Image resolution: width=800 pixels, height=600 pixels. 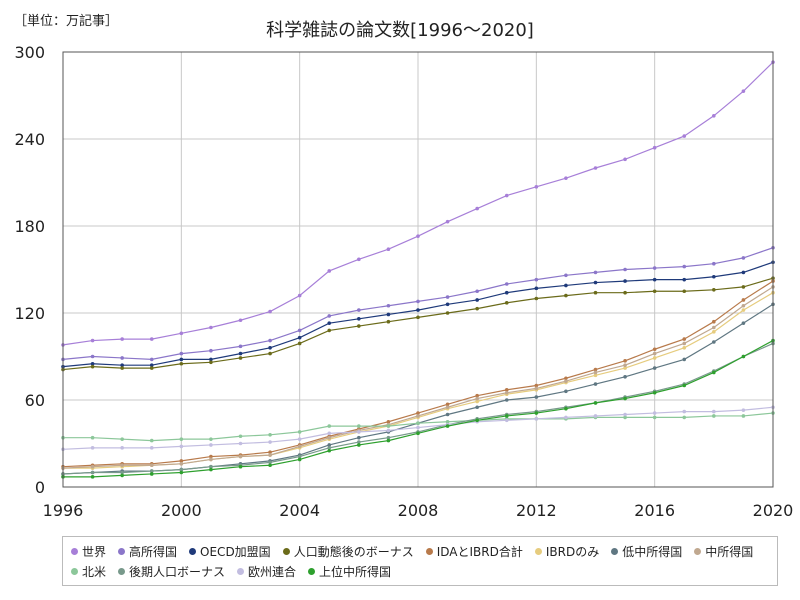 What do you see at coordinates (29, 139) in the screenshot?
I see `y-tick-label: 240` at bounding box center [29, 139].